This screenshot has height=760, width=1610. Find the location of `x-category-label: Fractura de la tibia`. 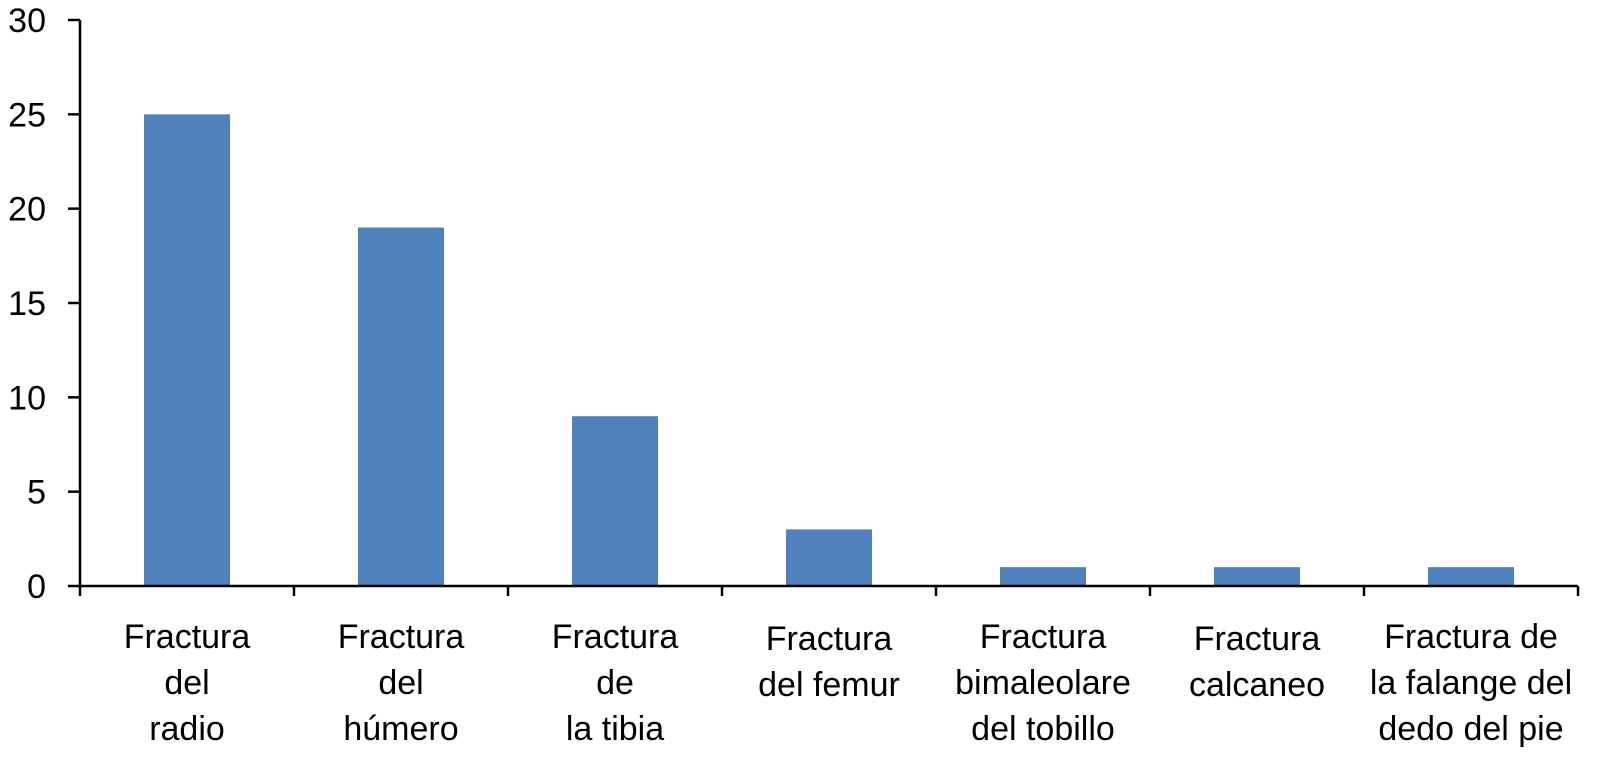

x-category-label: Fractura de la tibia is located at coordinates (615, 683).